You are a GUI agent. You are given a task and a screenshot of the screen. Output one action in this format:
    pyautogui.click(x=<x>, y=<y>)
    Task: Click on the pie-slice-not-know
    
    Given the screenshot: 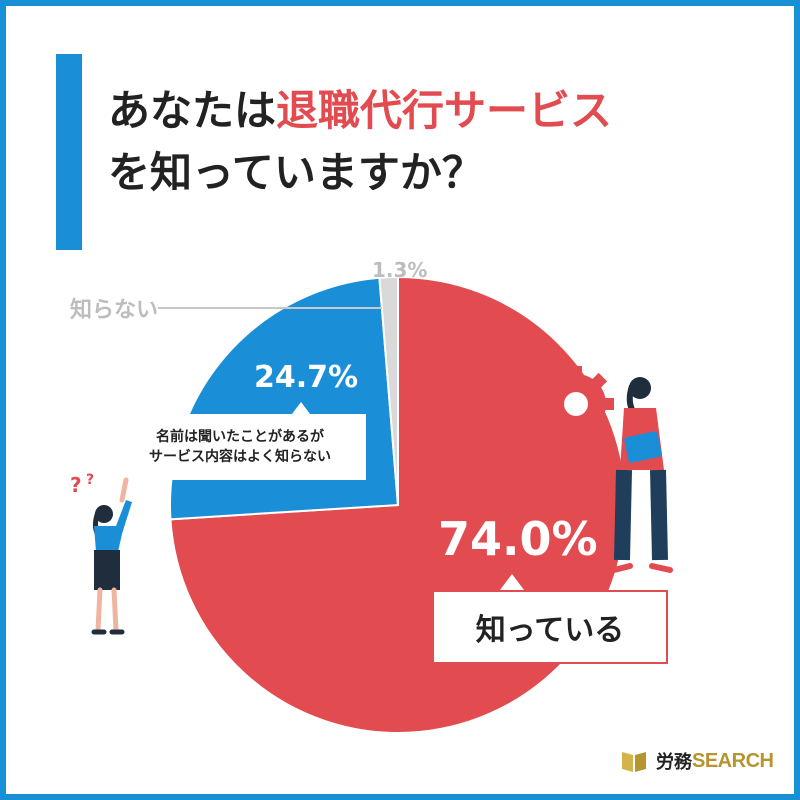 What is the action you would take?
    pyautogui.click(x=388, y=390)
    